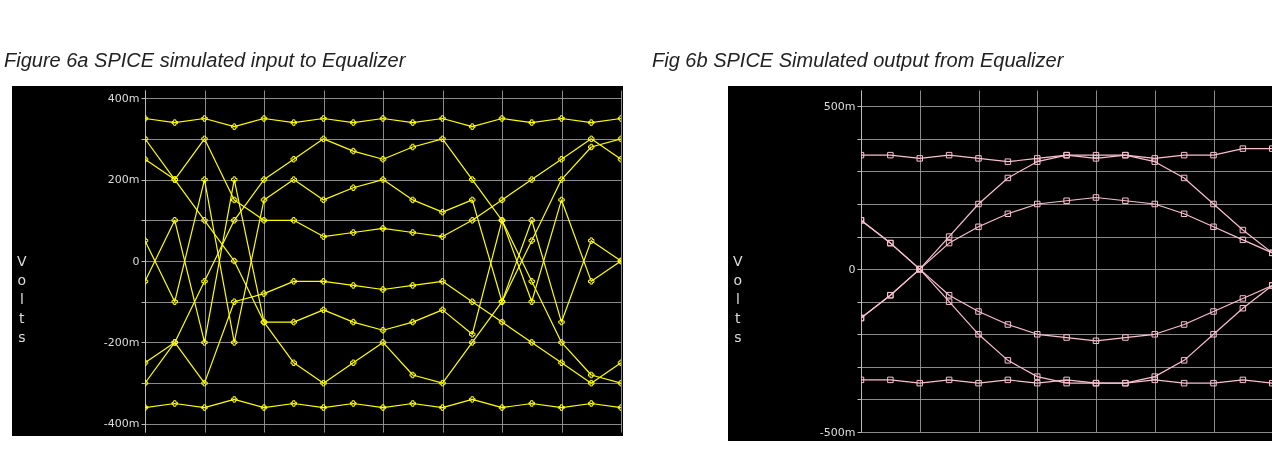 The image size is (1272, 449). I want to click on y-tick-label: 400m, so click(123, 98).